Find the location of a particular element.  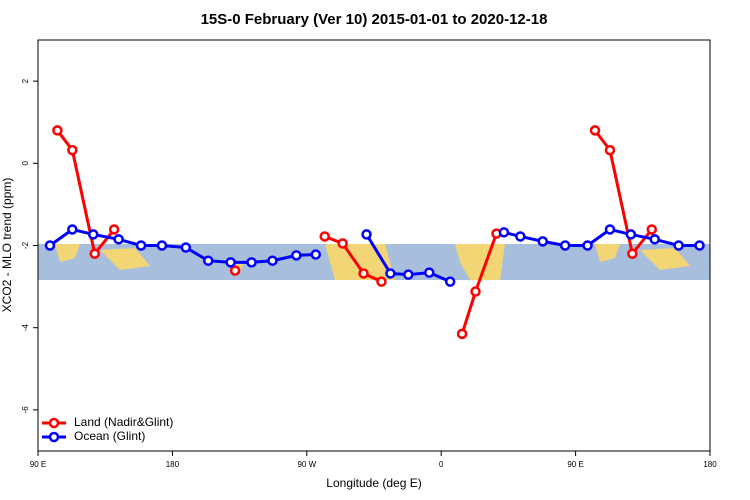

x-axis-label: Longitude (deg E) is located at coordinates (373, 483).